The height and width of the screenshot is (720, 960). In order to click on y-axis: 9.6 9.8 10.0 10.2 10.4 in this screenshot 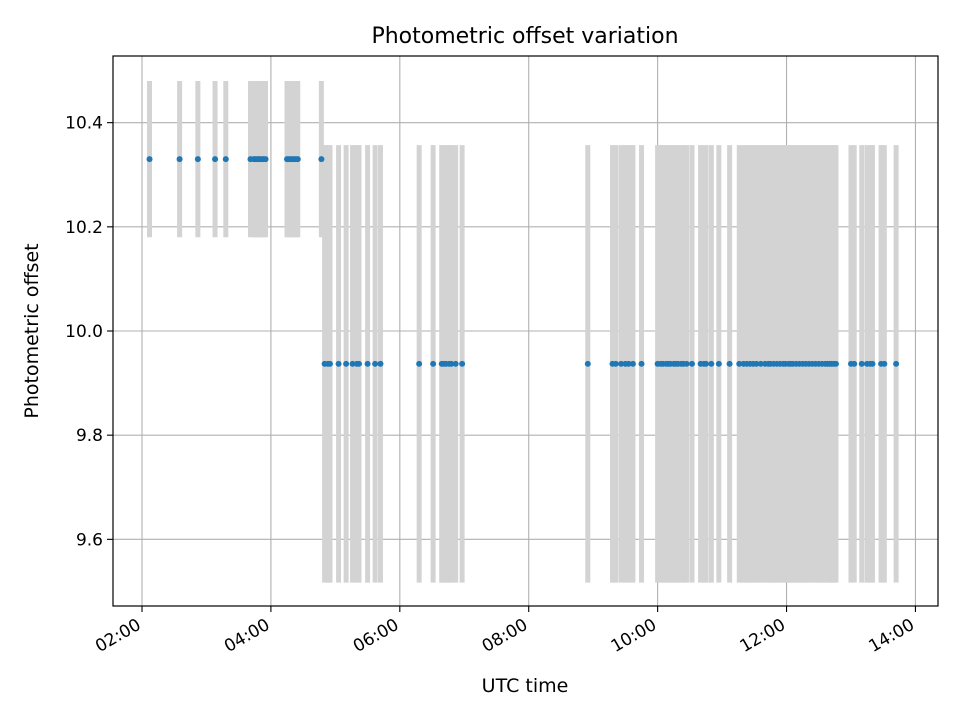, I will do `click(89, 332)`.